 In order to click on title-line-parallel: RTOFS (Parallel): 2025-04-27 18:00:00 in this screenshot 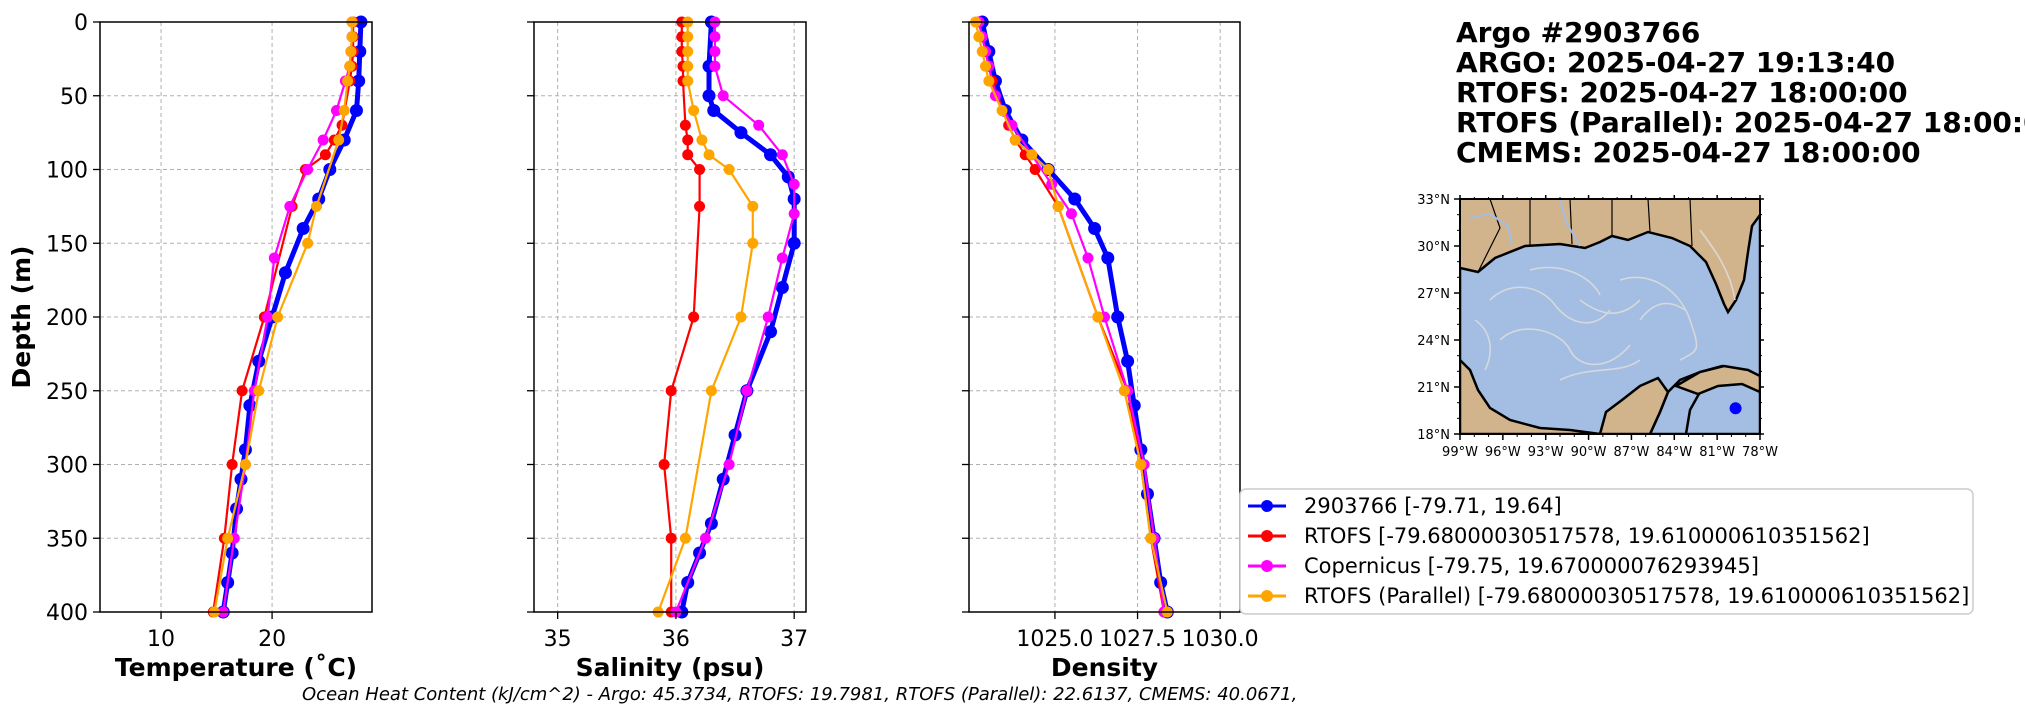, I will do `click(1740, 122)`.